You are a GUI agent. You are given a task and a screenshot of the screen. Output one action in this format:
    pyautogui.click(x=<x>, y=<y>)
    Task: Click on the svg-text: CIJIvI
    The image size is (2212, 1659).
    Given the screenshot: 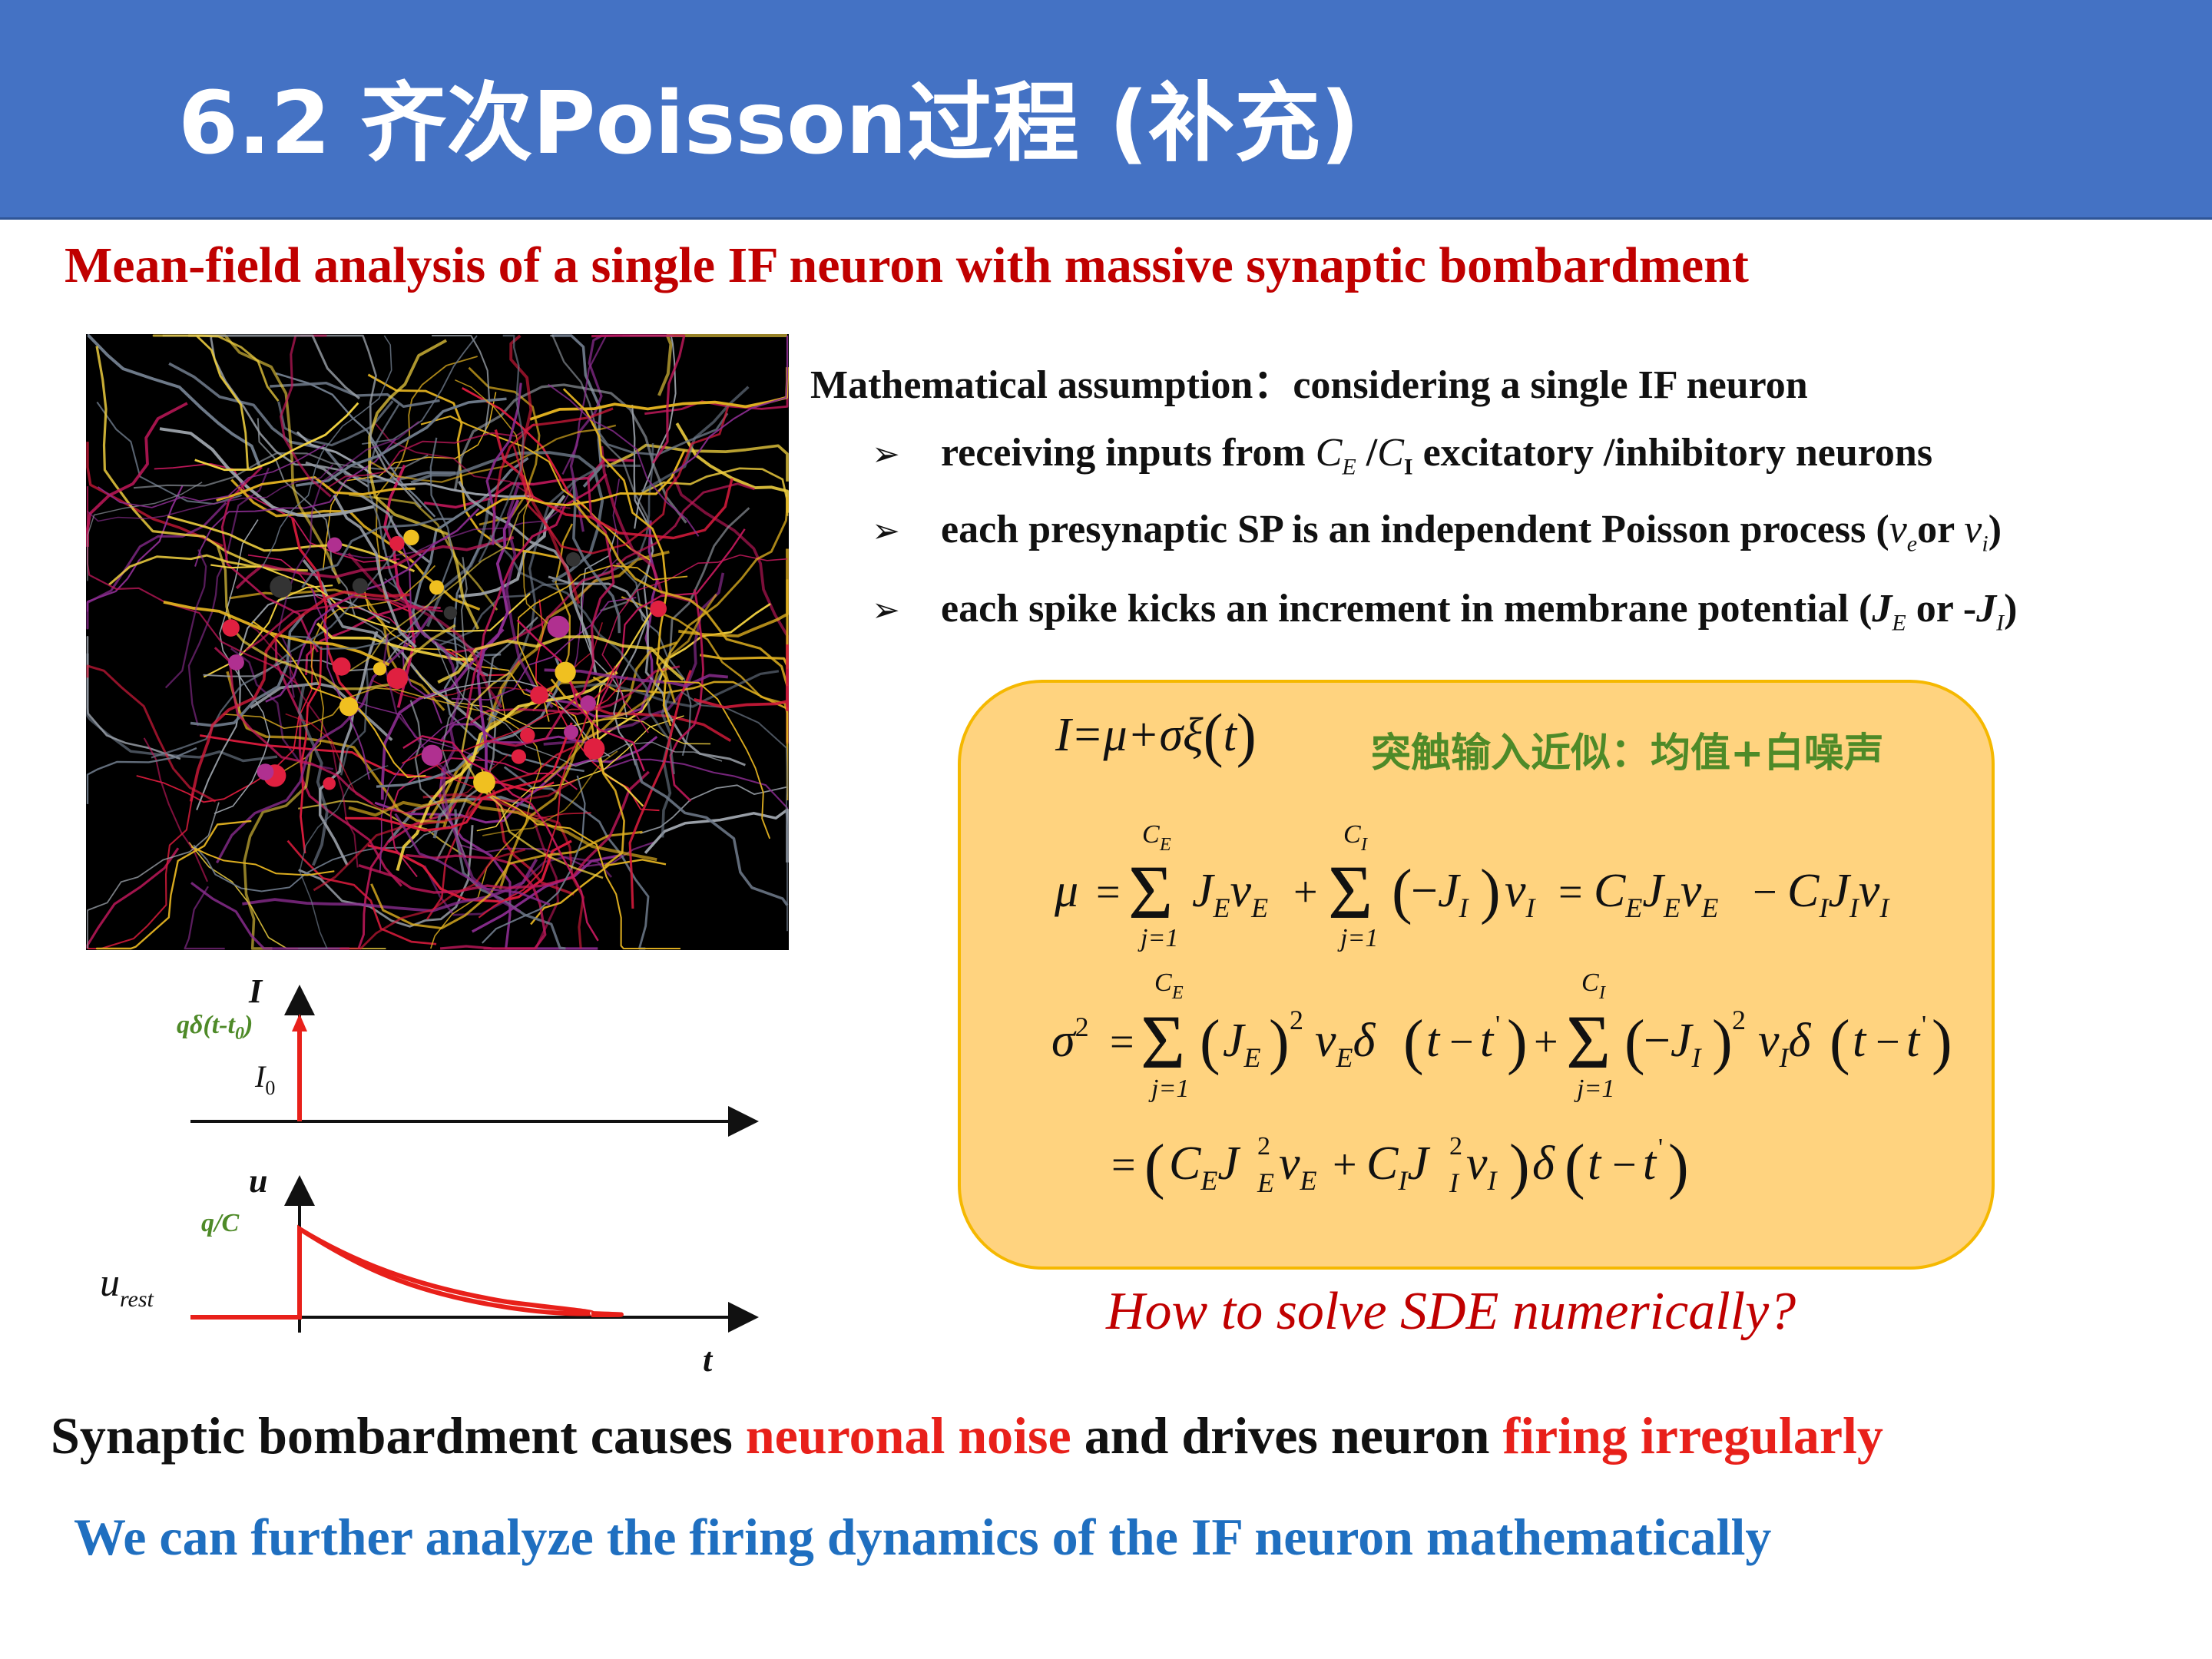 What is the action you would take?
    pyautogui.click(x=1839, y=894)
    